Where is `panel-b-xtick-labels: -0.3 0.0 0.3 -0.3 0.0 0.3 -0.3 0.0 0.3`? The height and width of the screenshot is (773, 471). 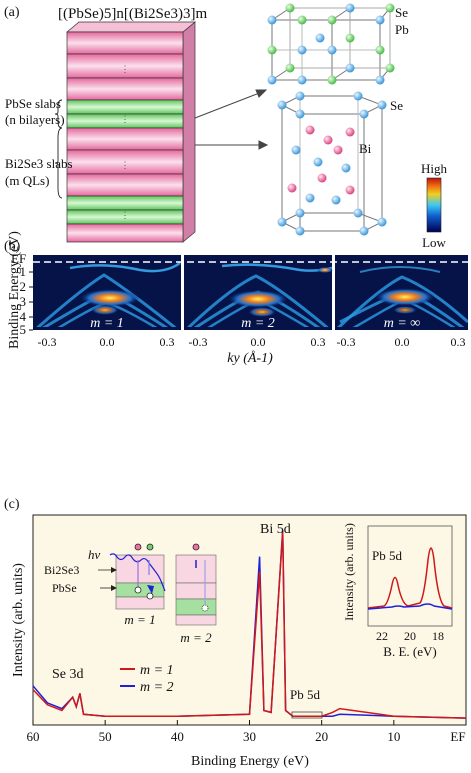 panel-b-xtick-labels: -0.3 0.0 0.3 -0.3 0.0 0.3 -0.3 0.0 0.3 is located at coordinates (252, 342).